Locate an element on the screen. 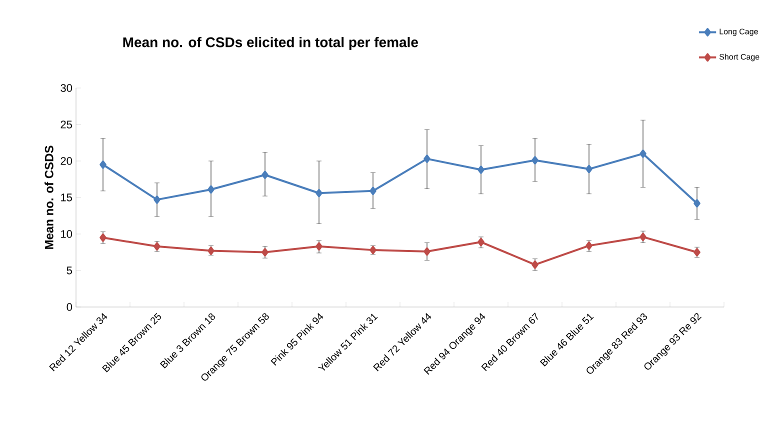 The width and height of the screenshot is (768, 429). y-tick-label: 15 is located at coordinates (66, 198).